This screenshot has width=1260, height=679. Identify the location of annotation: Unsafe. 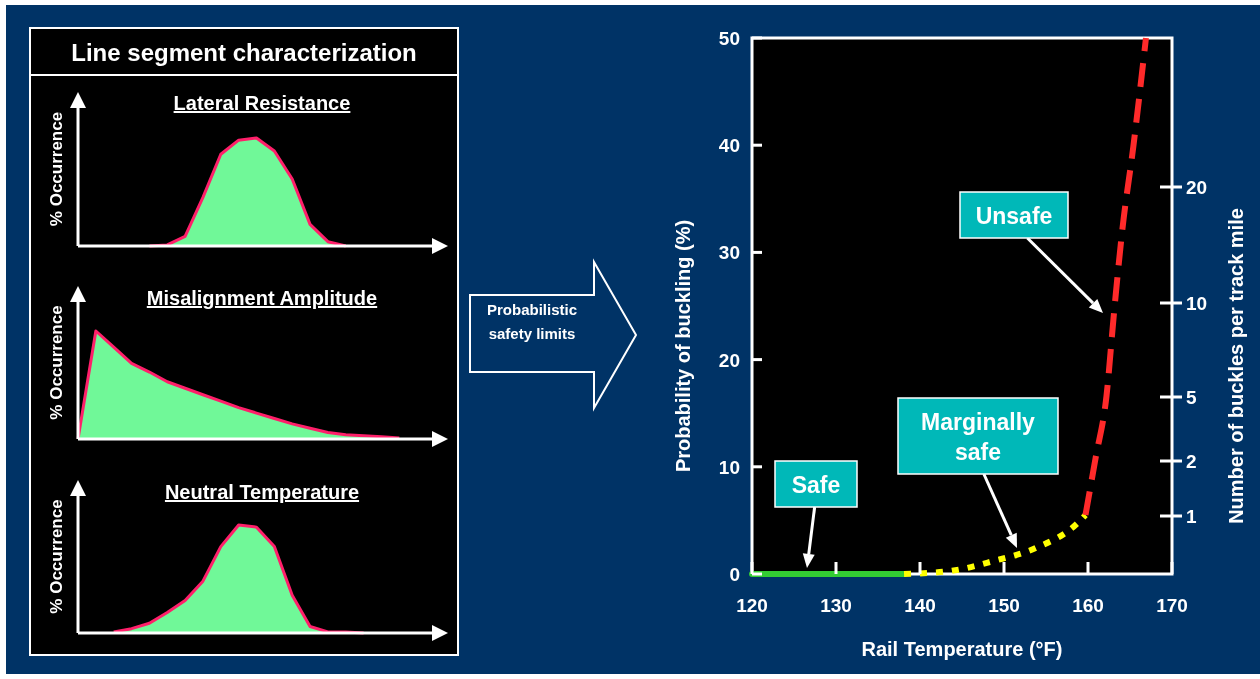
(1014, 216).